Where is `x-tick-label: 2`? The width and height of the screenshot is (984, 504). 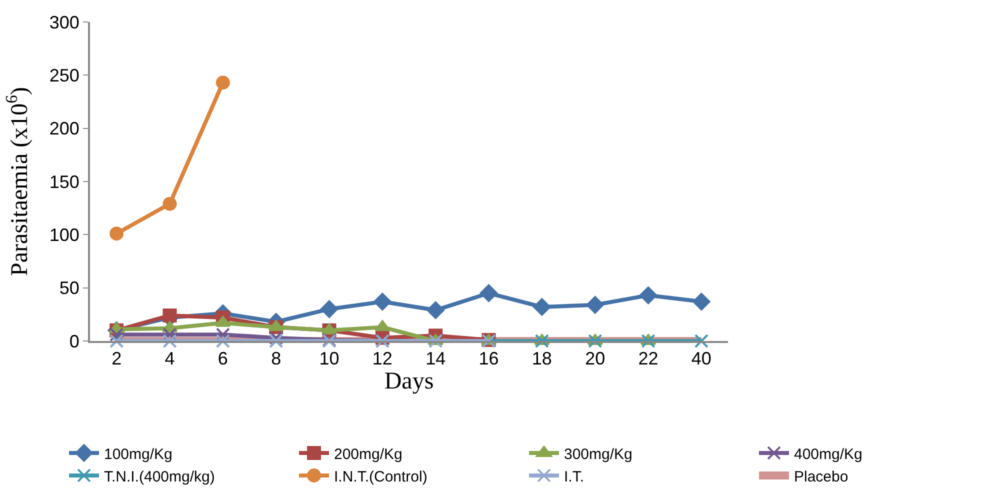 x-tick-label: 2 is located at coordinates (117, 358).